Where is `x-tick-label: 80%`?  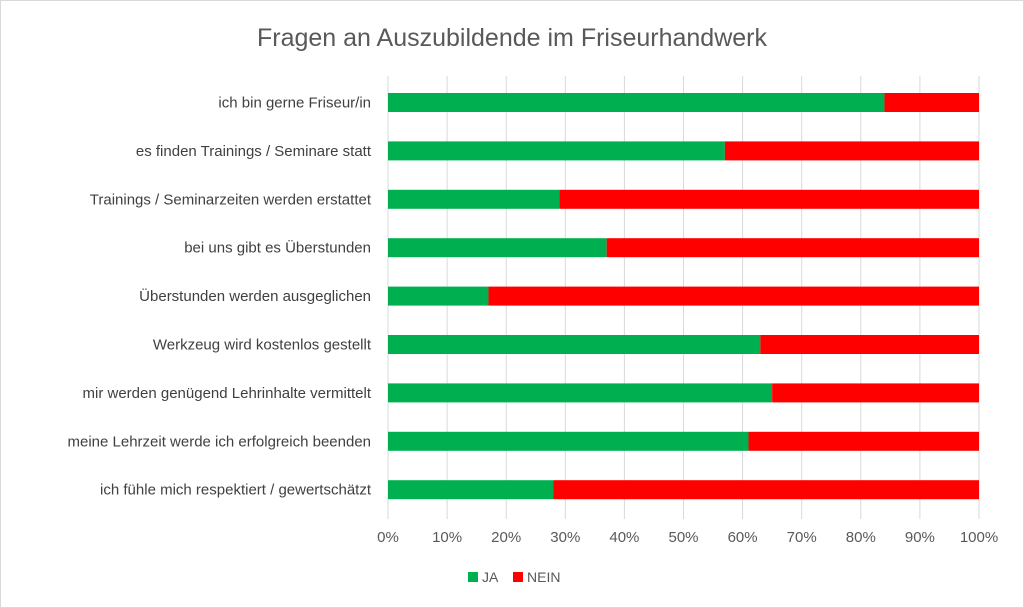
x-tick-label: 80% is located at coordinates (861, 537).